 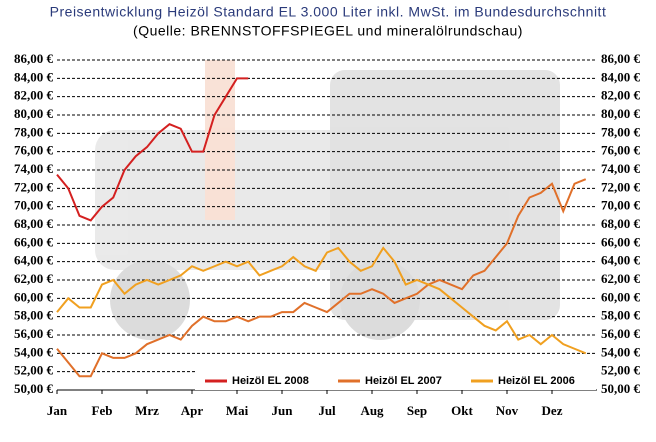 What do you see at coordinates (34, 168) in the screenshot?
I see `y-tick-label: 74,00 €` at bounding box center [34, 168].